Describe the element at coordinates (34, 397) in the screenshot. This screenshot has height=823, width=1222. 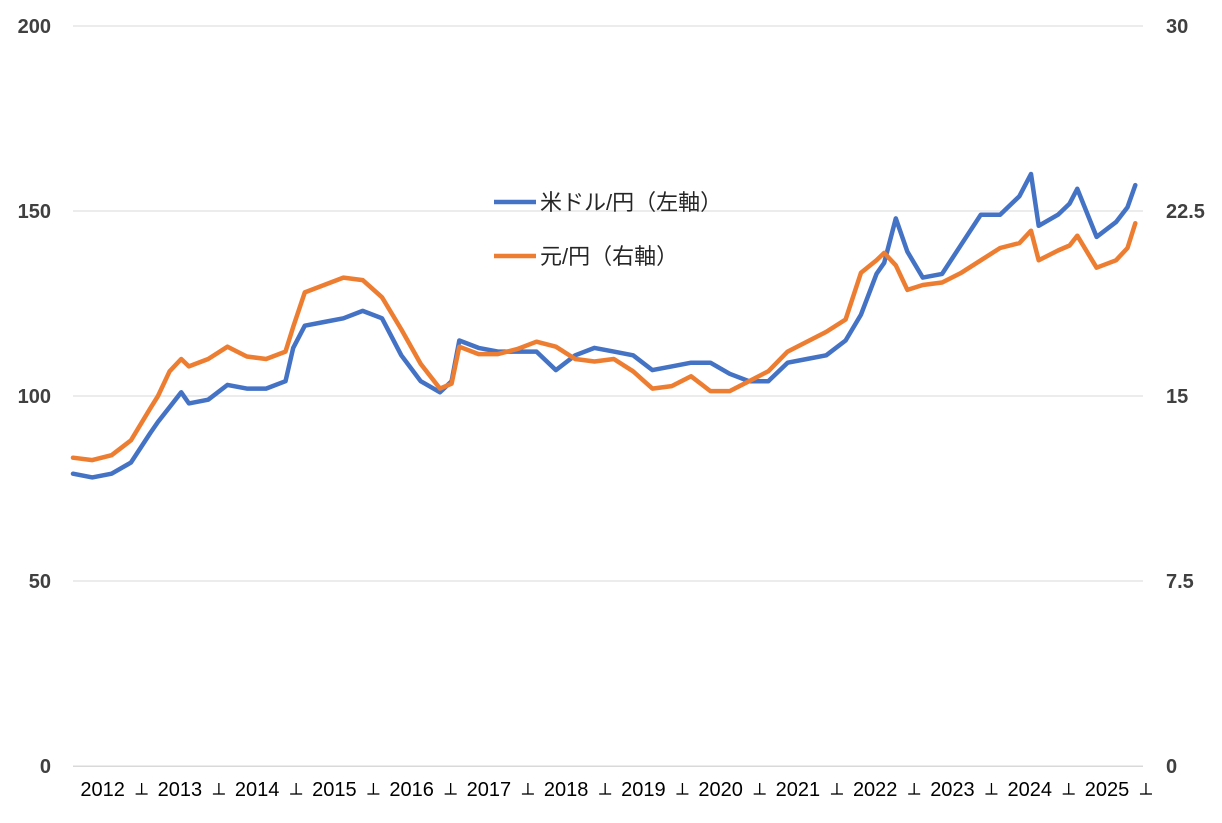
I see `y-left-tick-label: 100` at that location.